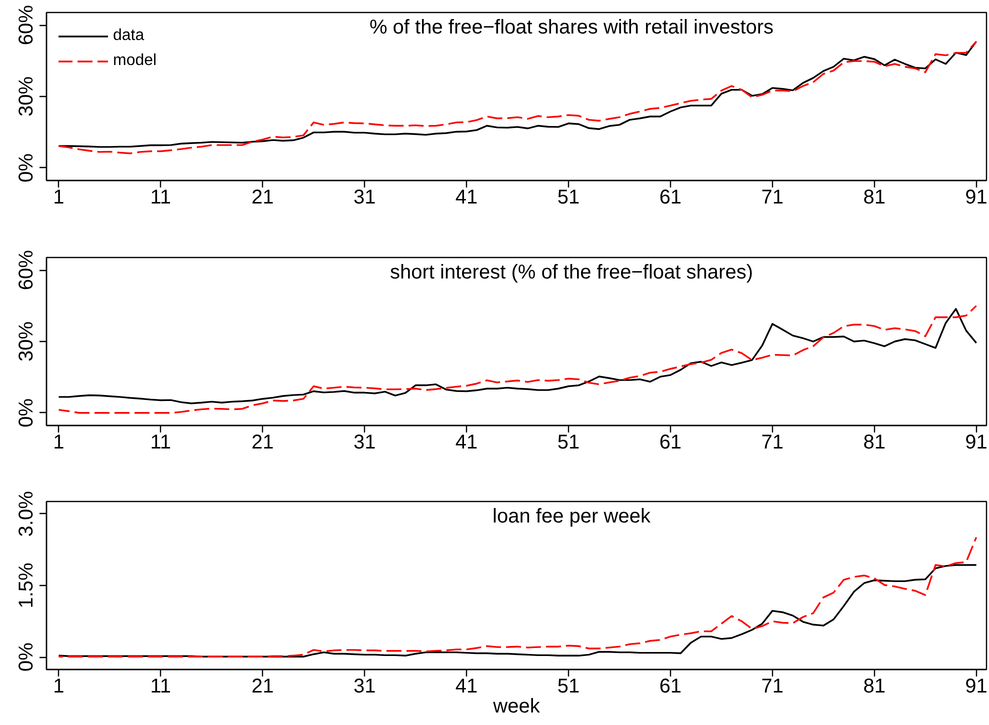 This screenshot has width=989, height=725. What do you see at coordinates (572, 517) in the screenshot?
I see `chart-title: loan fee per week` at bounding box center [572, 517].